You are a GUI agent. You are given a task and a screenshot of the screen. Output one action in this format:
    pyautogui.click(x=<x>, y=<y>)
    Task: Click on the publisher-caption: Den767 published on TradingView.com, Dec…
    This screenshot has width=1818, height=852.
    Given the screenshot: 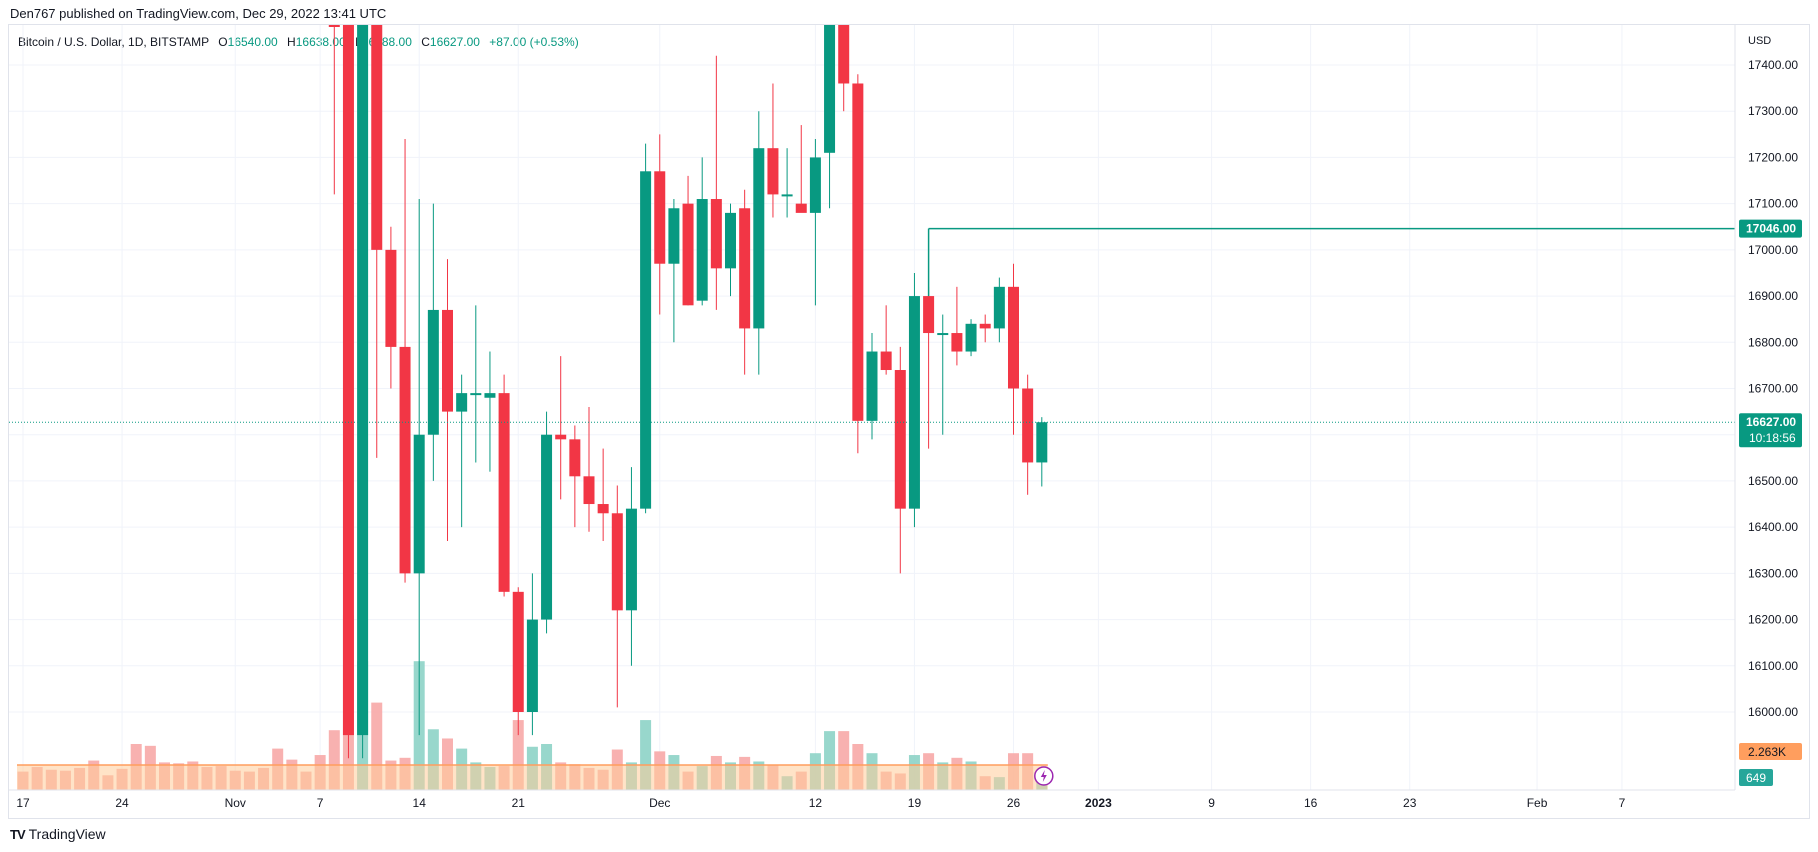 What is the action you would take?
    pyautogui.click(x=198, y=13)
    